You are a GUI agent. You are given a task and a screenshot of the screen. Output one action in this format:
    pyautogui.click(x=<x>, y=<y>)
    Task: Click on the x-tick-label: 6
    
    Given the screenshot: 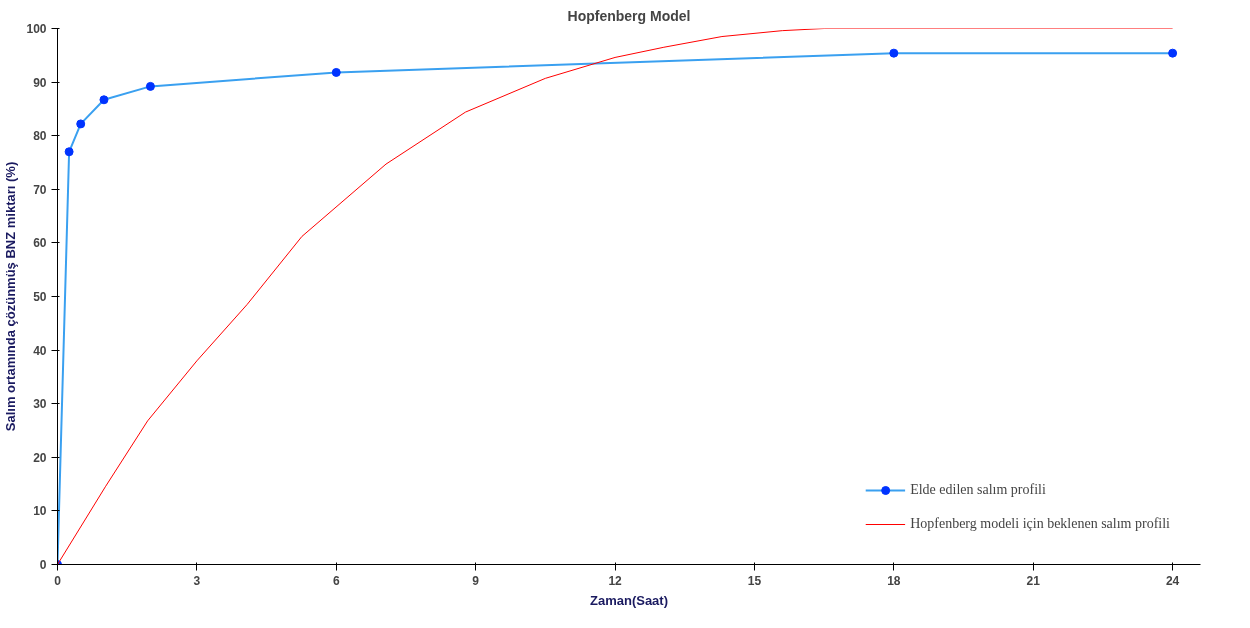 What is the action you would take?
    pyautogui.click(x=336, y=580)
    